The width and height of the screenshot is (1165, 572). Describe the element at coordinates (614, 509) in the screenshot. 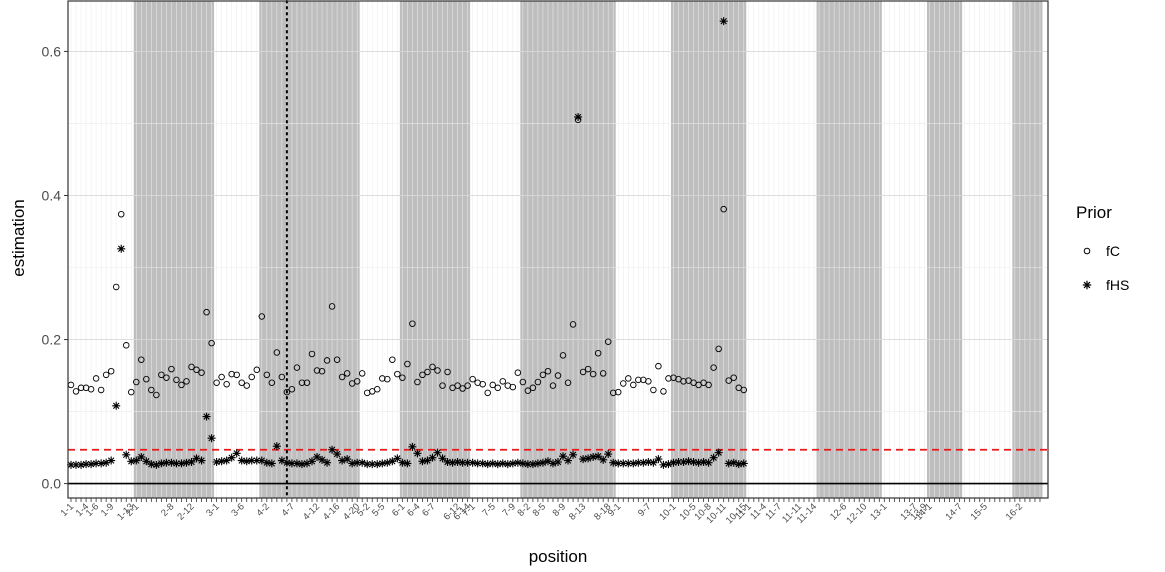

I see `x-tick-label-9-1: 9-1` at that location.